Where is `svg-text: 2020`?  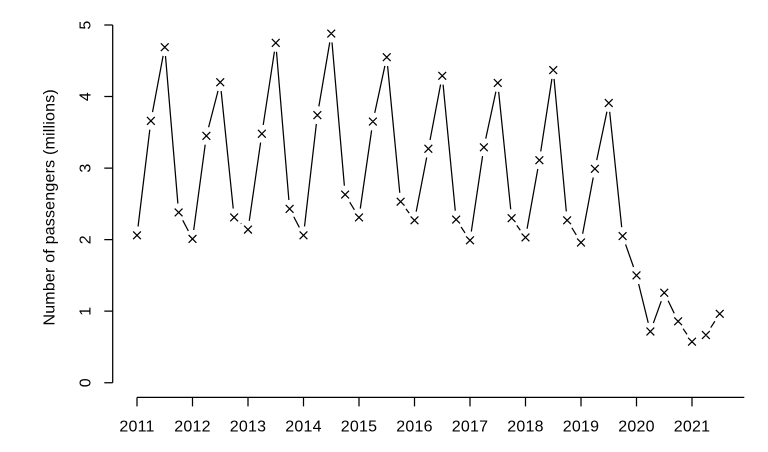
svg-text: 2020 is located at coordinates (636, 427).